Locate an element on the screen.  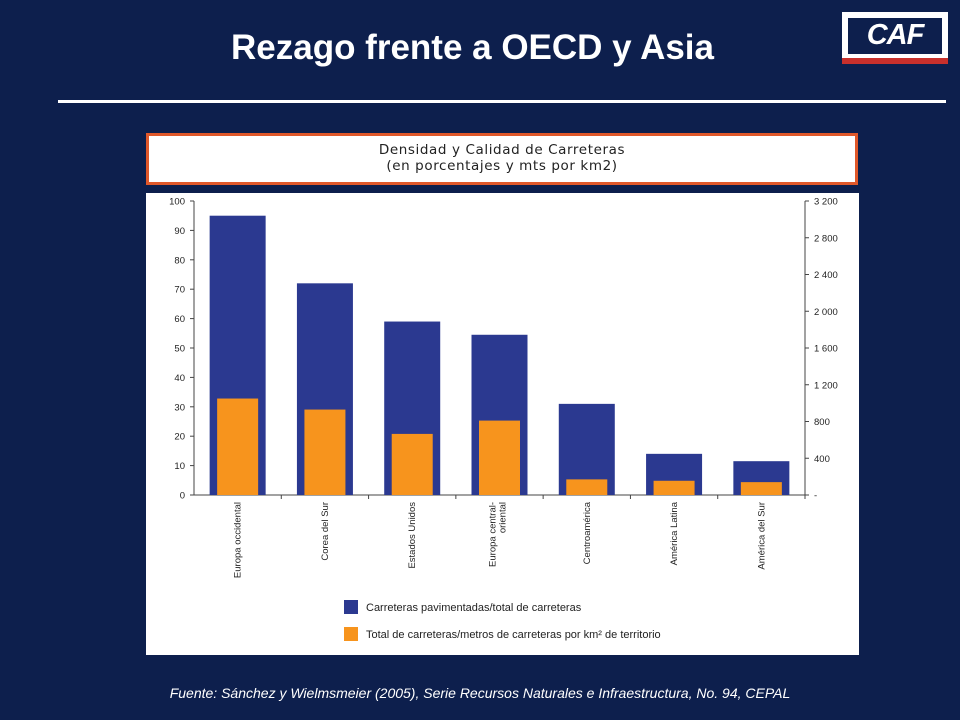
right-tick-label: 1 200 is located at coordinates (826, 385).